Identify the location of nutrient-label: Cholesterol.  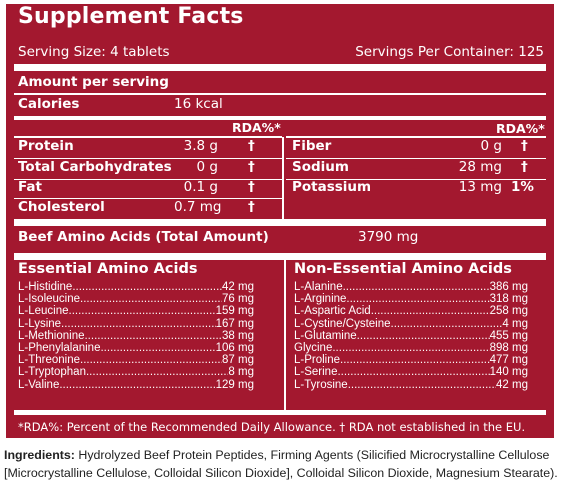
(61, 207).